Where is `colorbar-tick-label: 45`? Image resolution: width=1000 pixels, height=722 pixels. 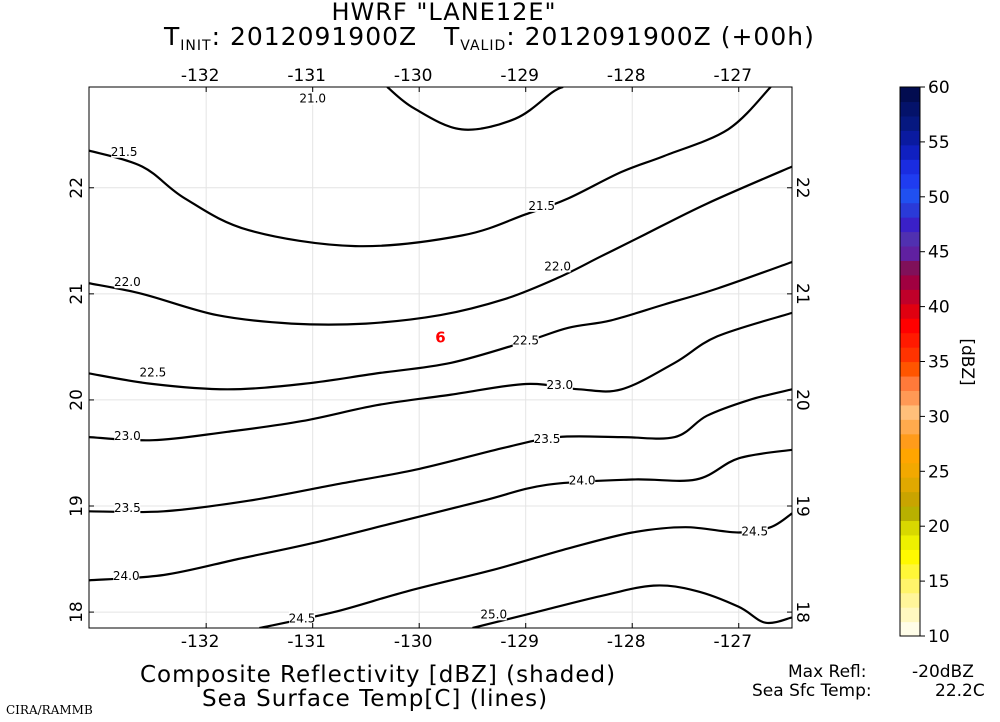 colorbar-tick-label: 45 is located at coordinates (939, 253).